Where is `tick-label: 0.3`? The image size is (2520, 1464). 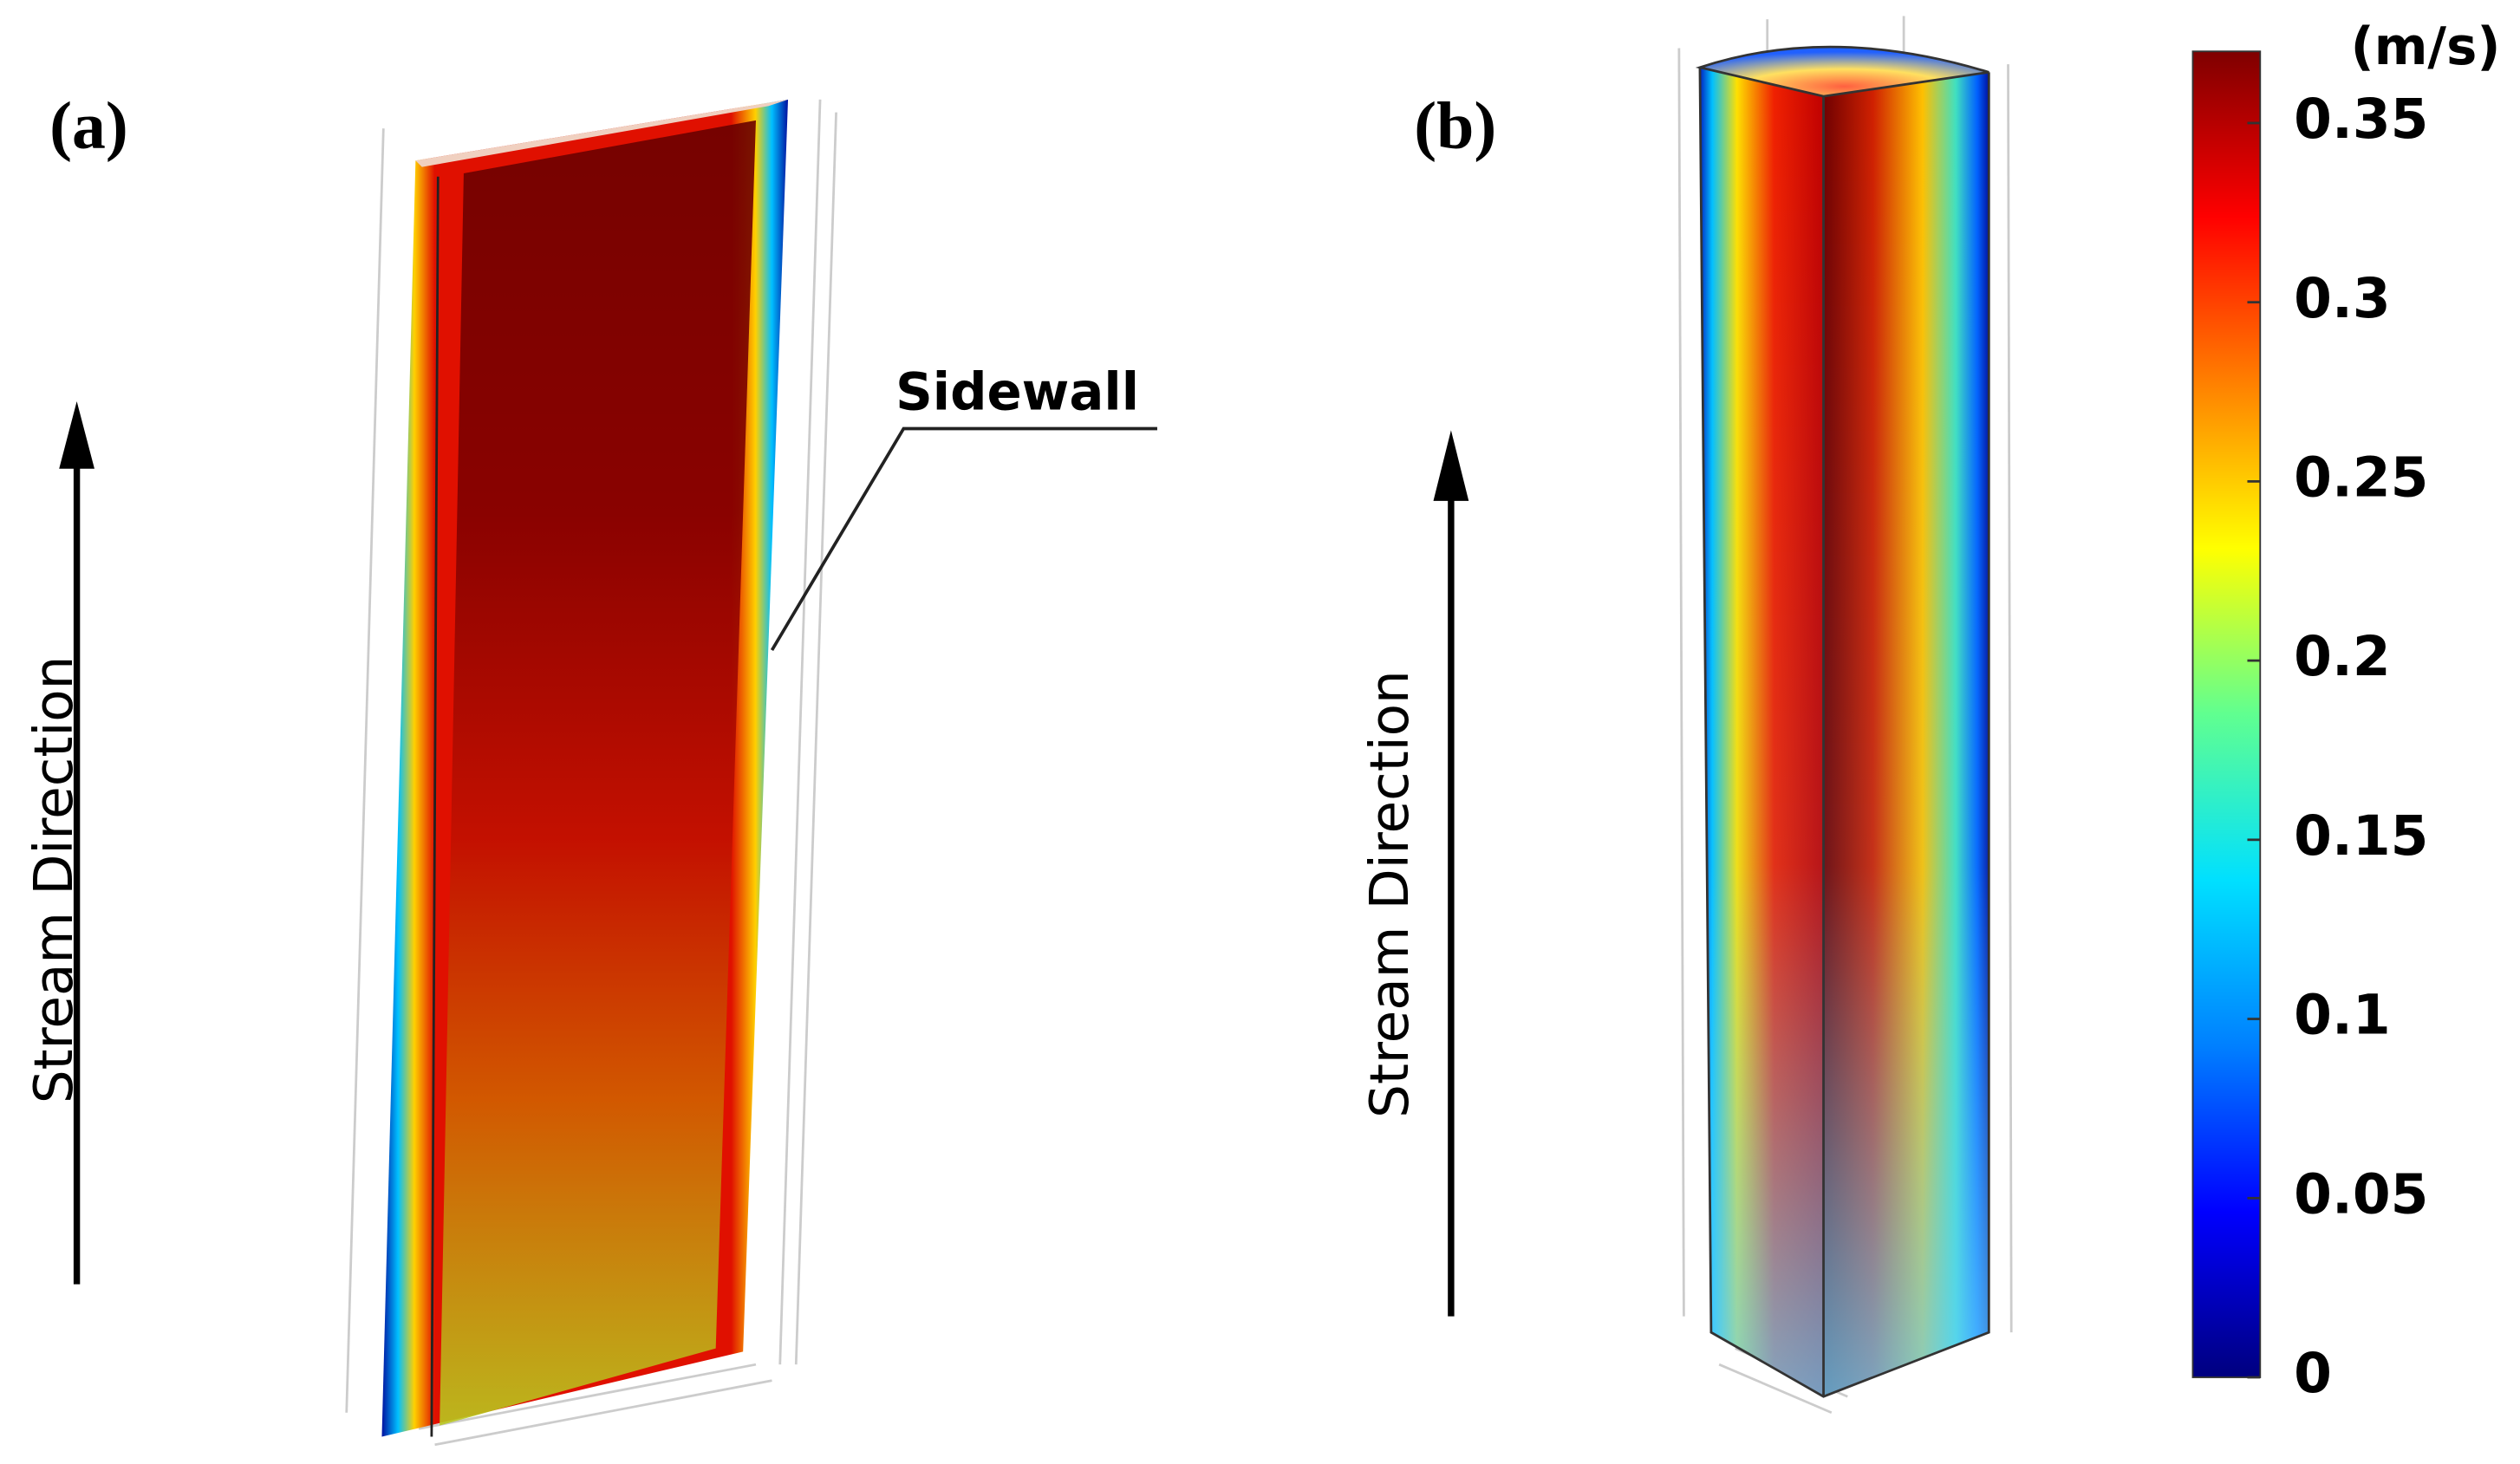 tick-label: 0.3 is located at coordinates (2342, 299).